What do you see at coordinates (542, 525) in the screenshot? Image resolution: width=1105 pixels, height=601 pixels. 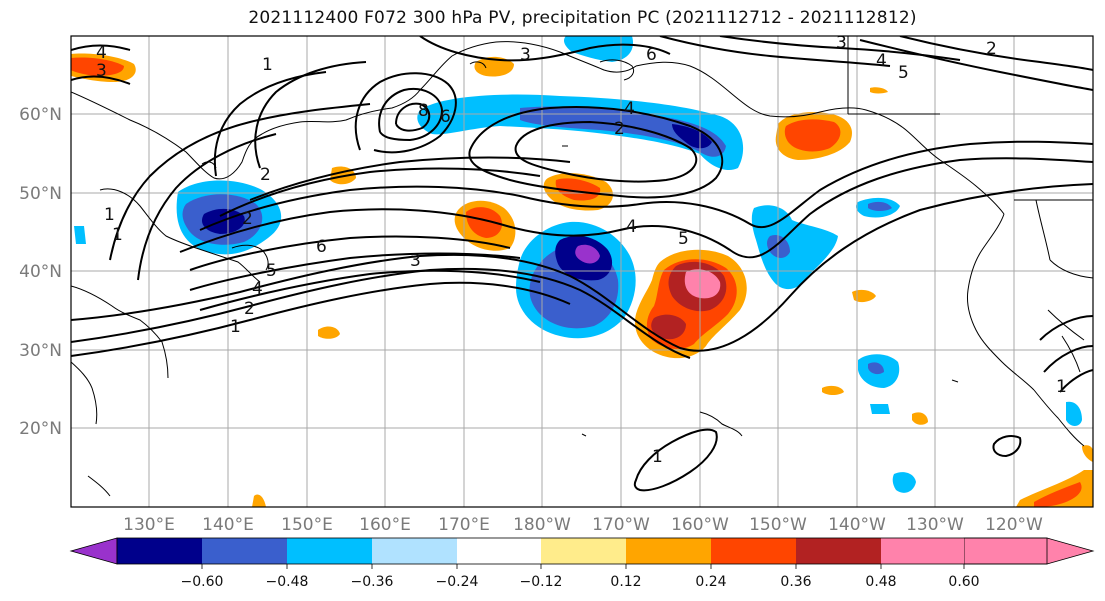 I see `lon-label: 180°W` at bounding box center [542, 525].